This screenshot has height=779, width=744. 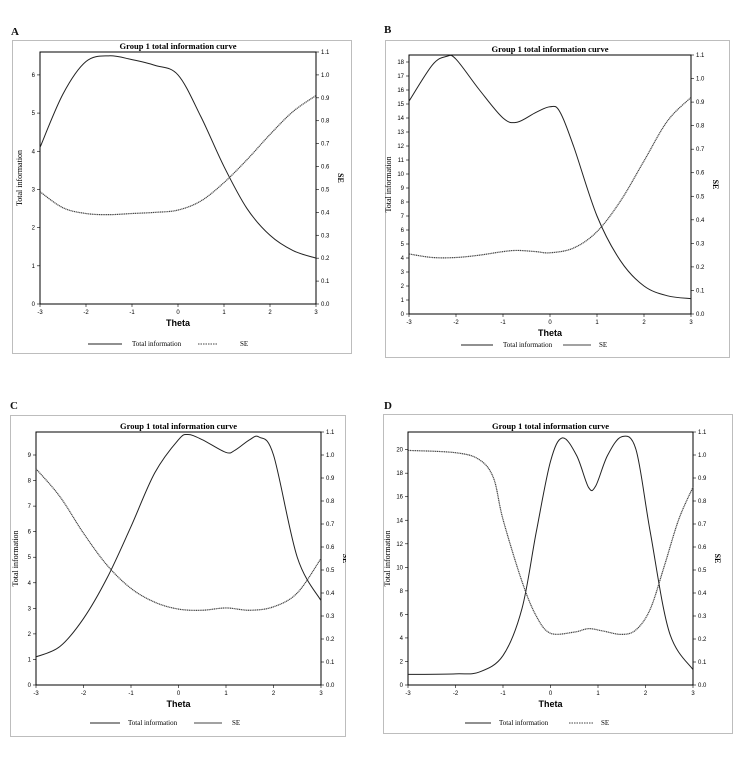 What do you see at coordinates (388, 406) in the screenshot?
I see `panel-letter-d: D` at bounding box center [388, 406].